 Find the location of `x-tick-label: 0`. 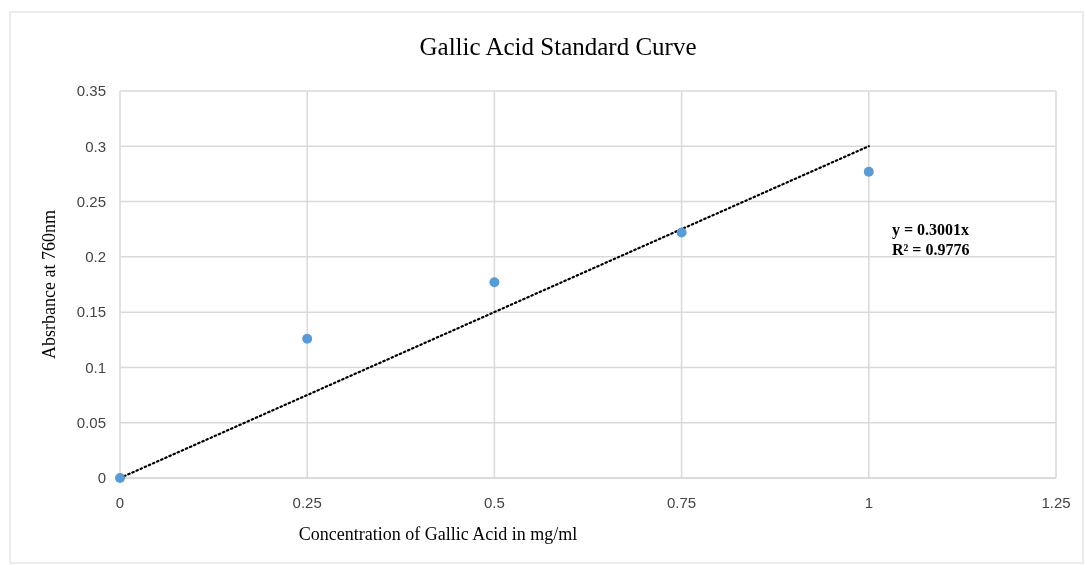

x-tick-label: 0 is located at coordinates (120, 502).